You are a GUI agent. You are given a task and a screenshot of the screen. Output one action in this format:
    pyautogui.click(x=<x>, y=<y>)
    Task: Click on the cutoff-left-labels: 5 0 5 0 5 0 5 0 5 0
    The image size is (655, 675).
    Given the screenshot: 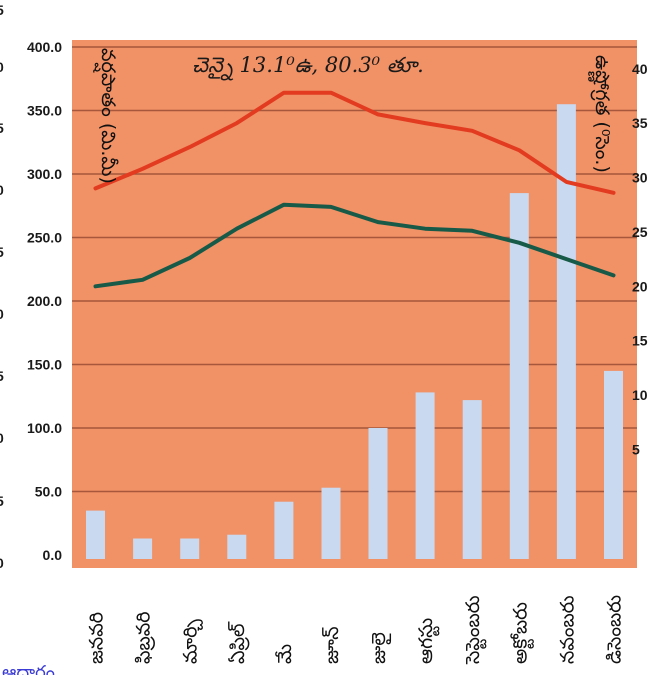 What is the action you would take?
    pyautogui.click(x=2, y=286)
    